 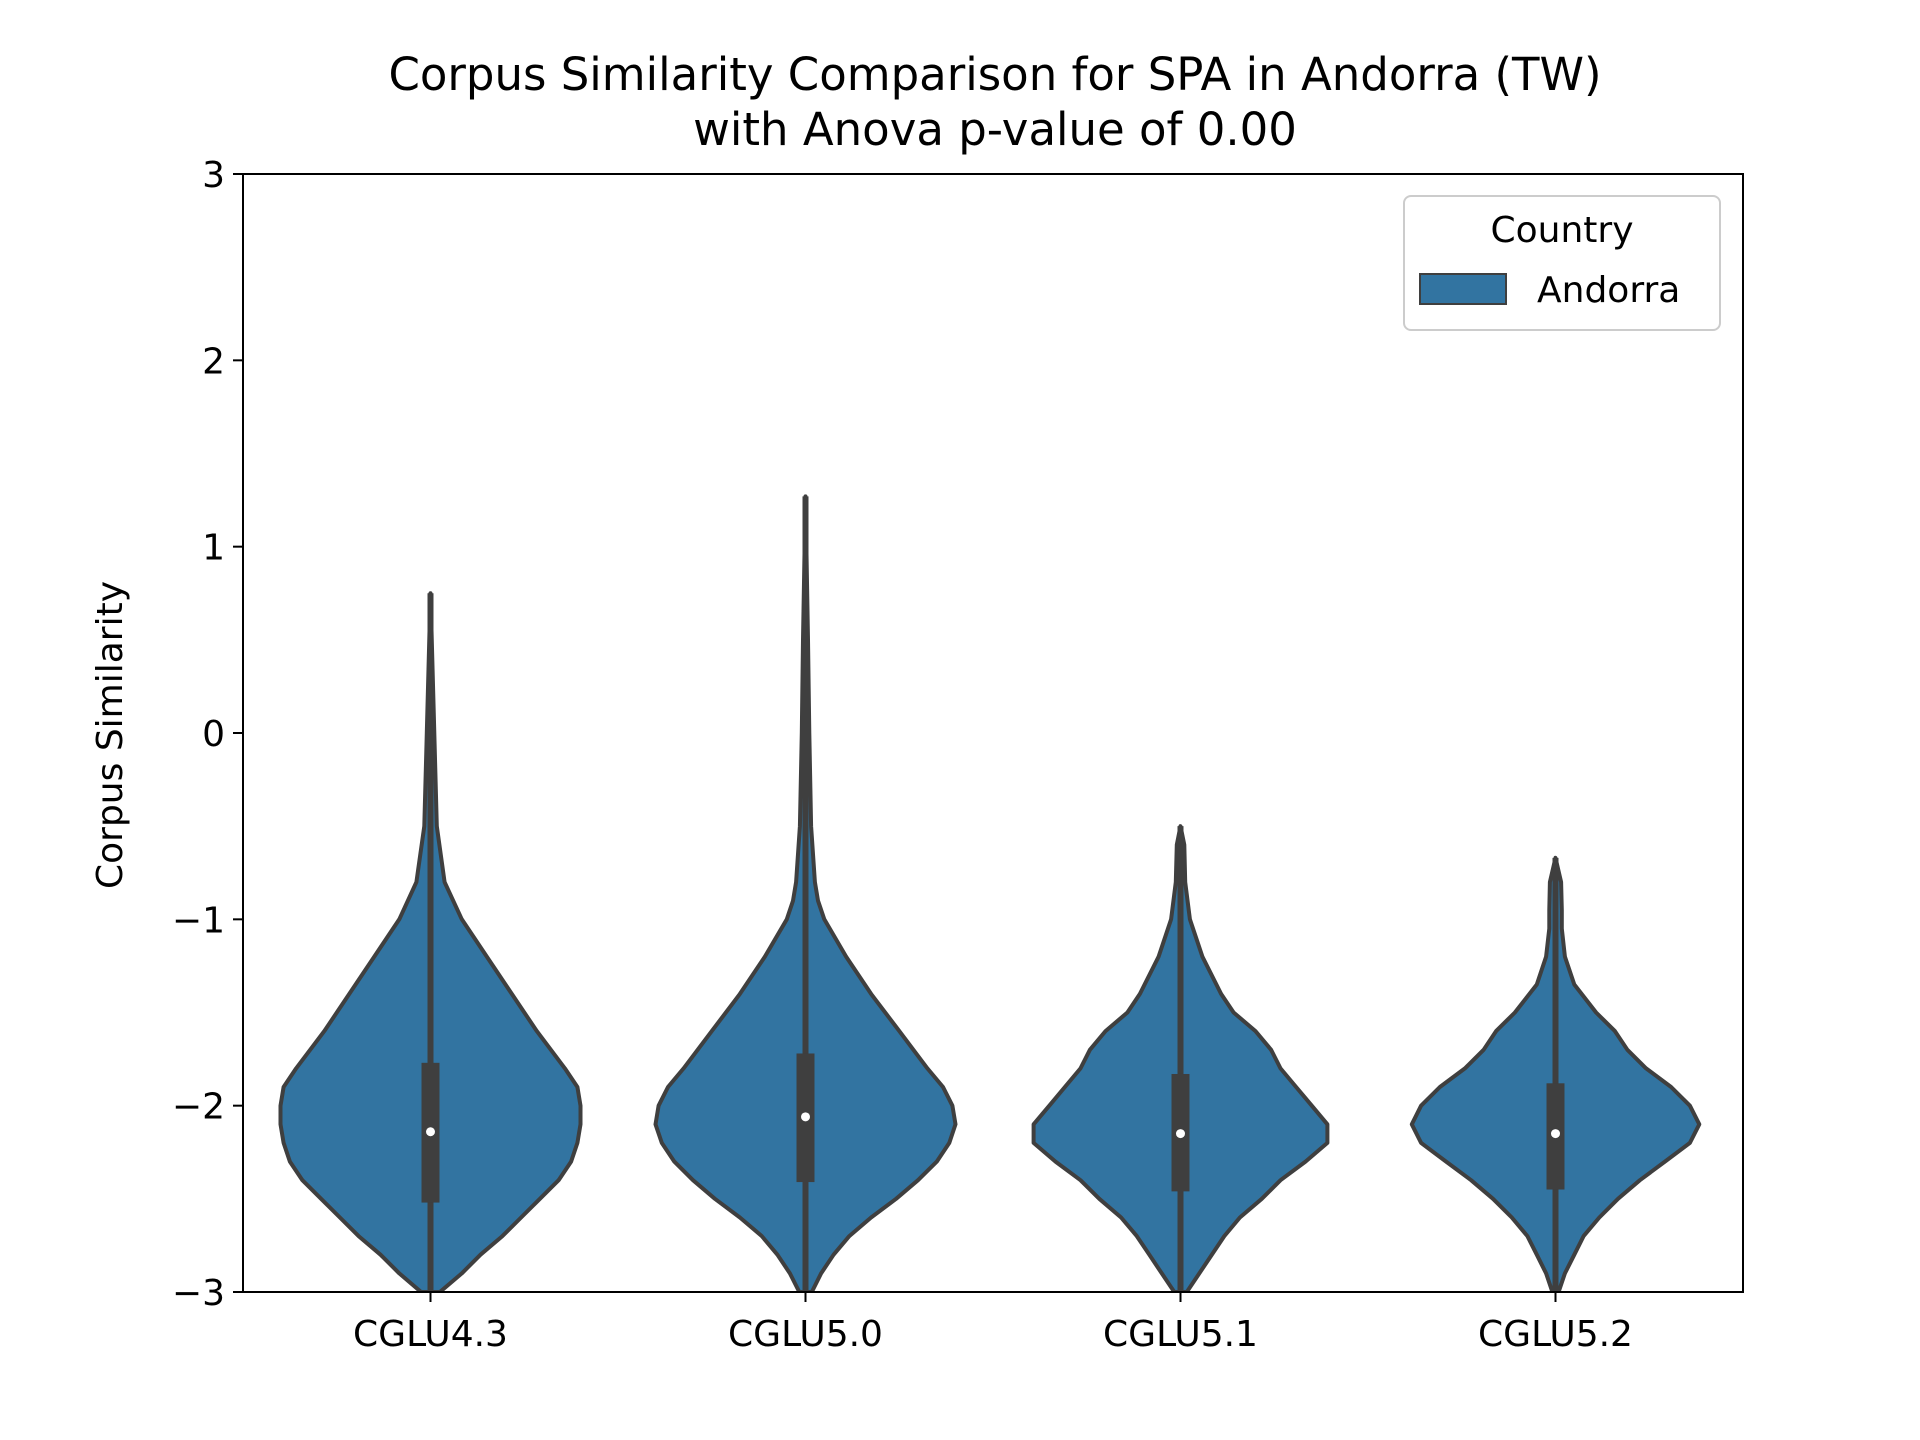 I want to click on y-tick-label: −3, so click(x=198, y=1293).